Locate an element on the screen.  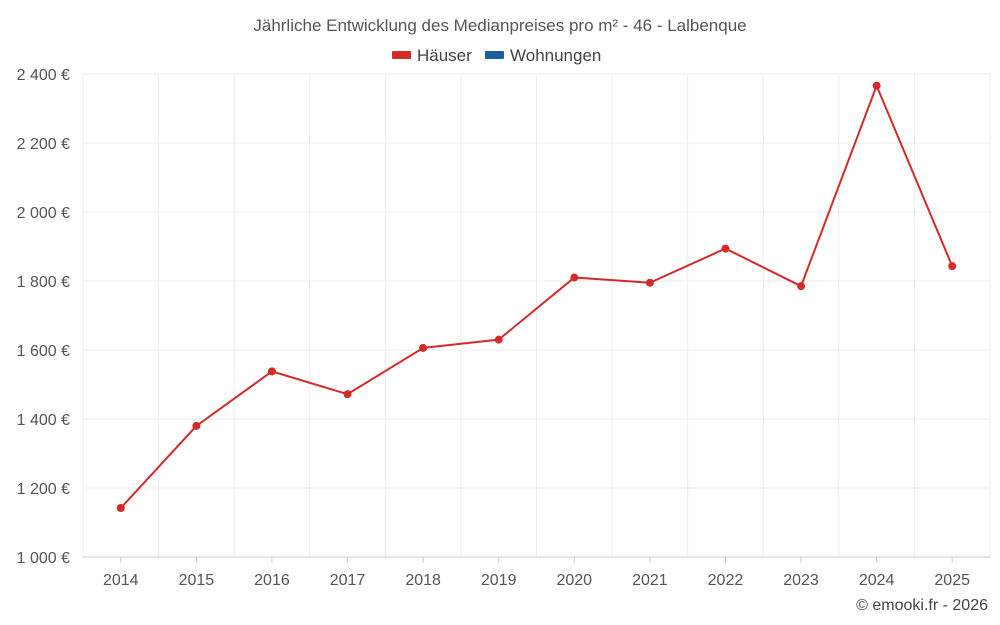
y-tick-label: 2 200 € is located at coordinates (43, 144).